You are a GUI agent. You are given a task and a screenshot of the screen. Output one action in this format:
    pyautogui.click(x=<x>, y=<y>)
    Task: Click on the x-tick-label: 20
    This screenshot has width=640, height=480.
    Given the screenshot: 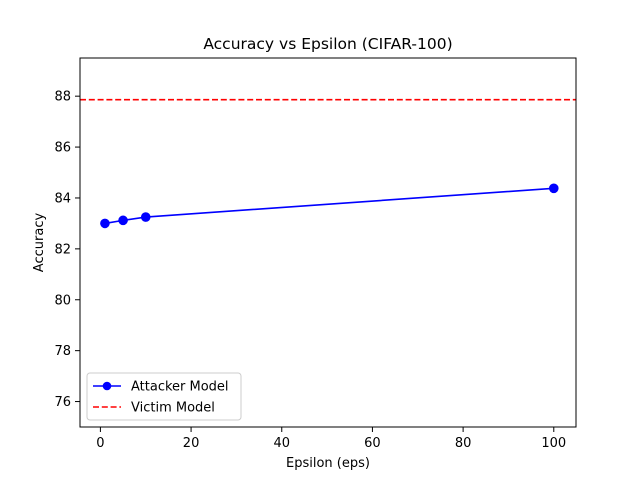 What is the action you would take?
    pyautogui.click(x=191, y=443)
    